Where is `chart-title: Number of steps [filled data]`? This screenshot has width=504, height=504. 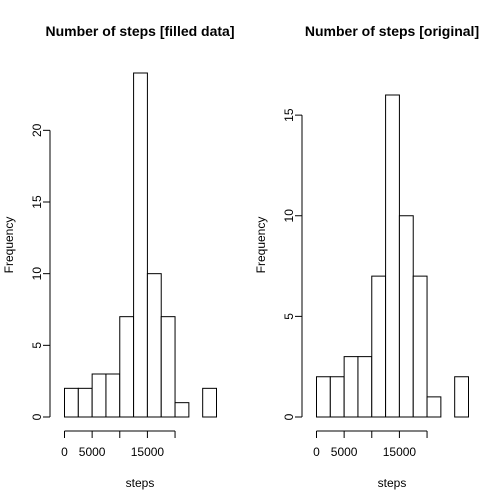
chart-title: Number of steps [filled data] is located at coordinates (139, 31).